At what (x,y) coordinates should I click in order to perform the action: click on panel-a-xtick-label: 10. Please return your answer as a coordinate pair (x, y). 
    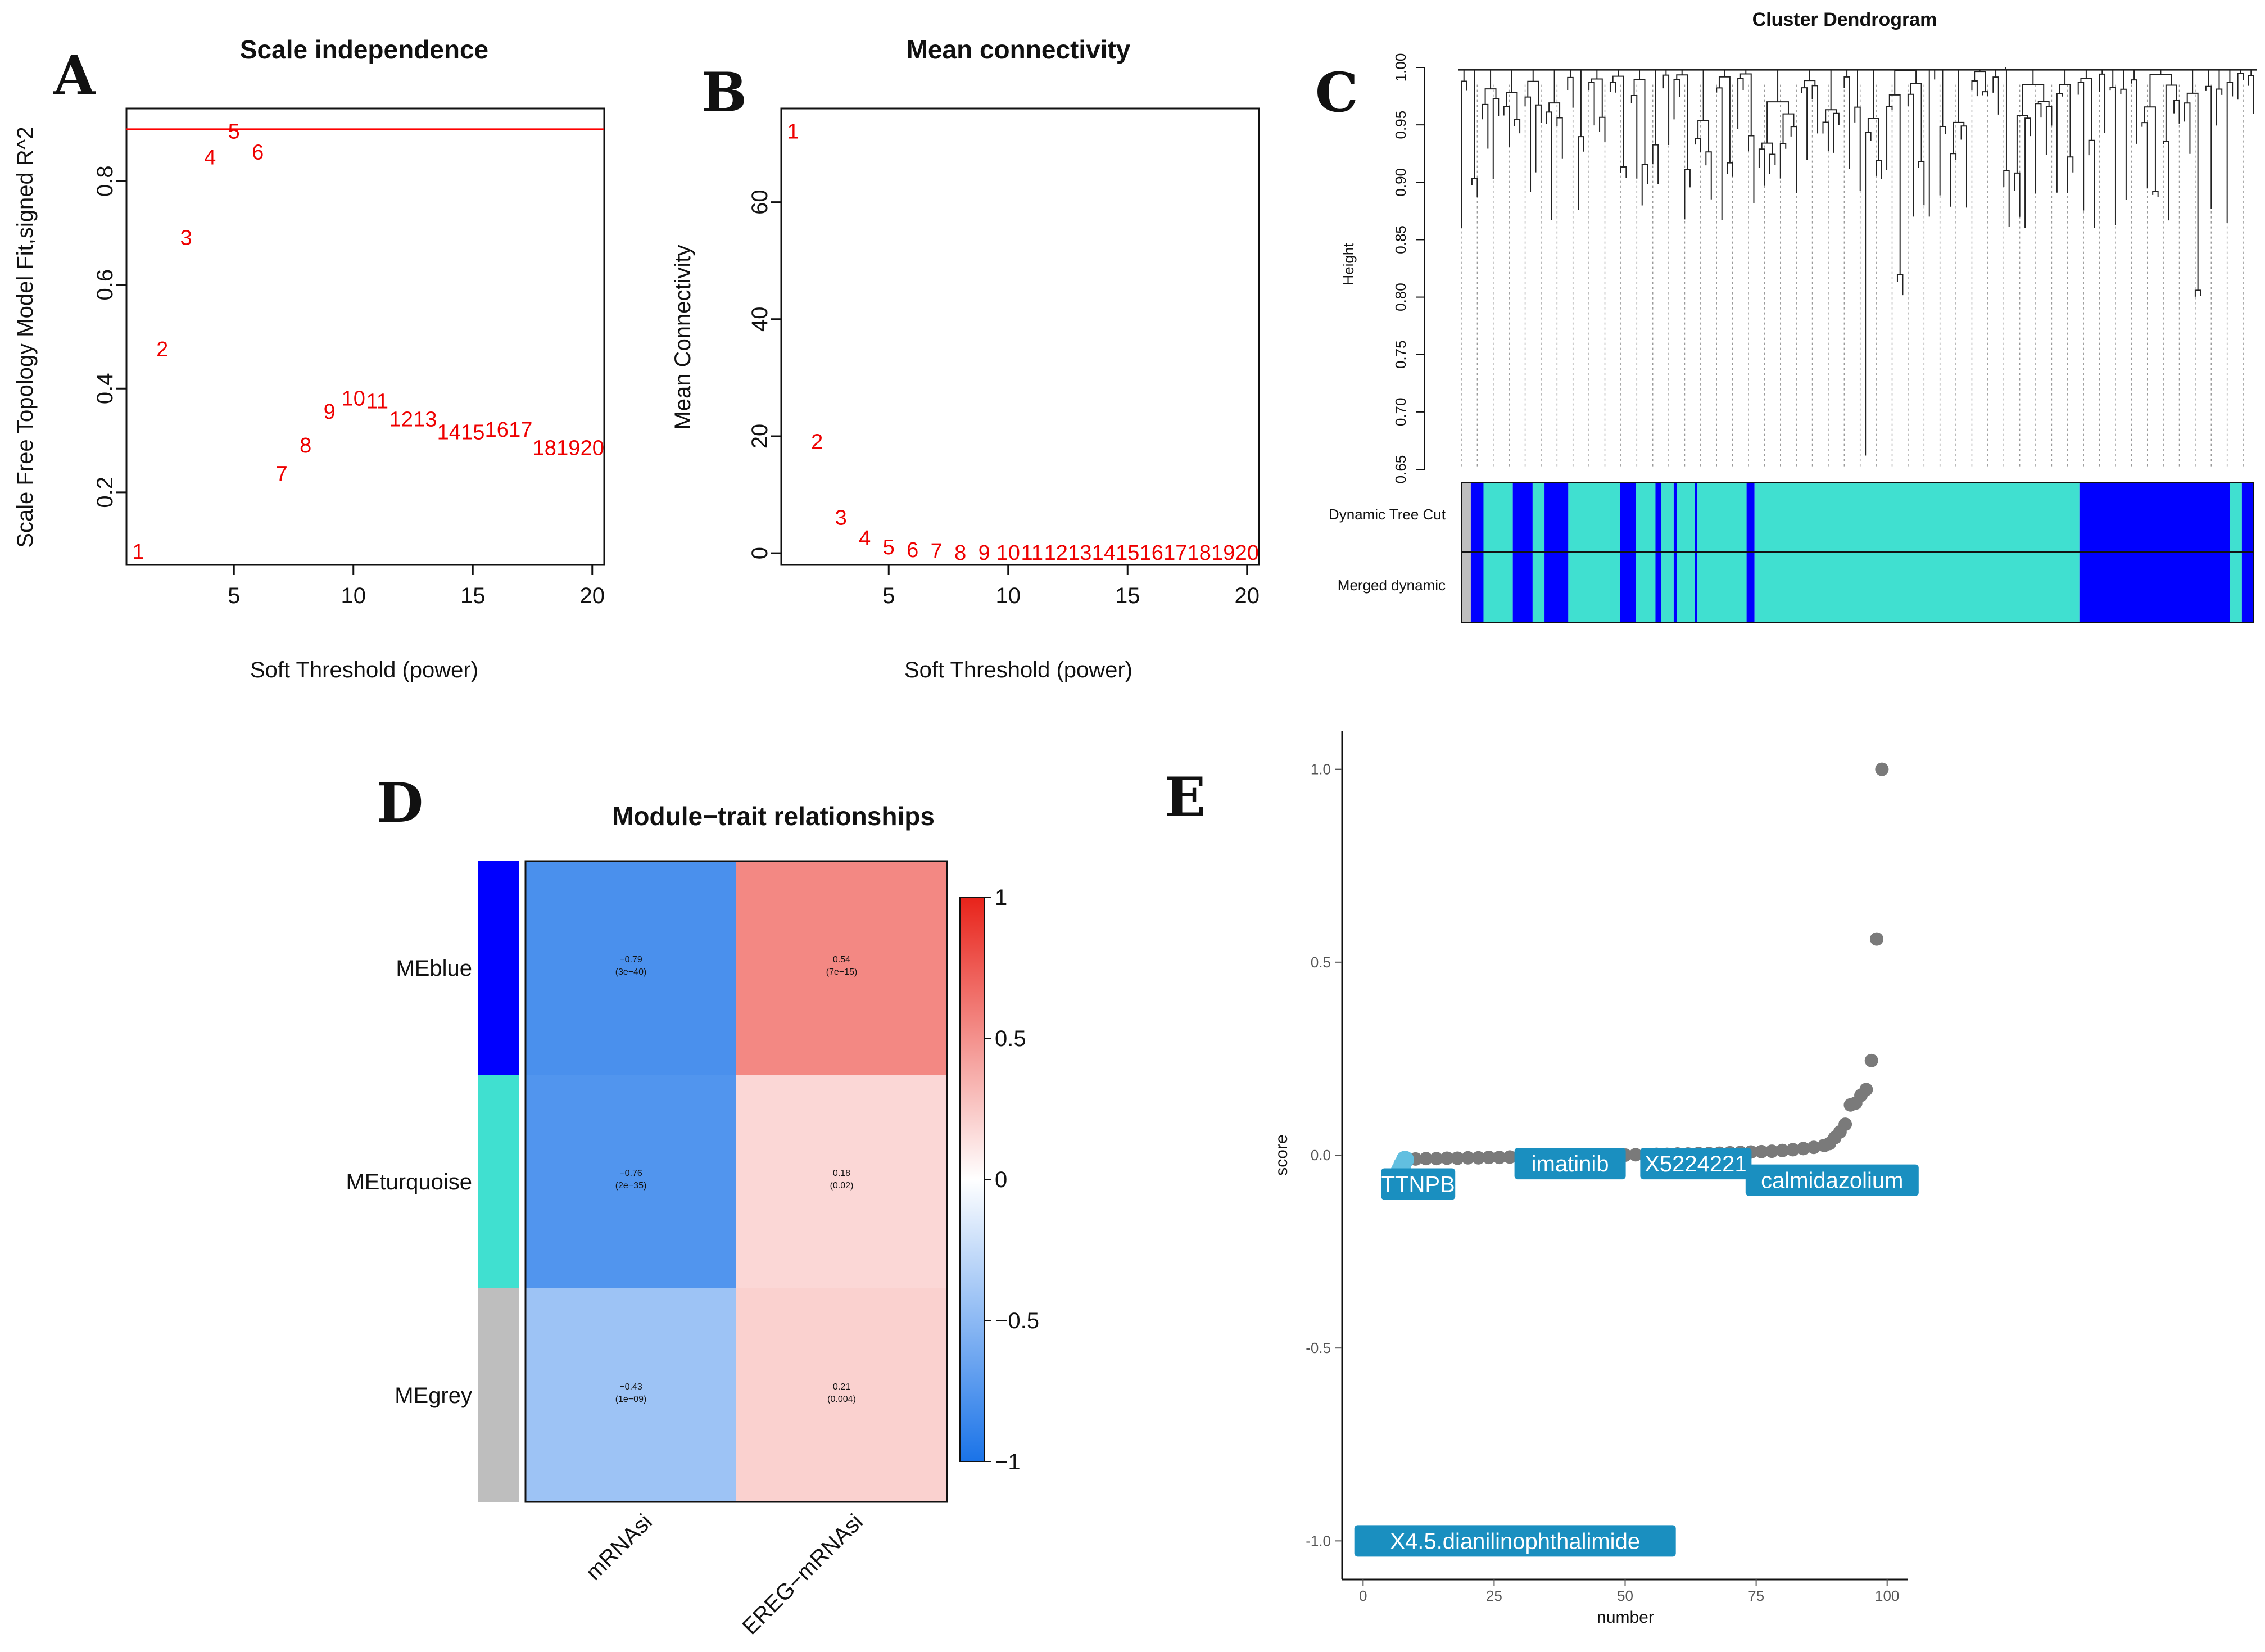
    Looking at the image, I should click on (354, 596).